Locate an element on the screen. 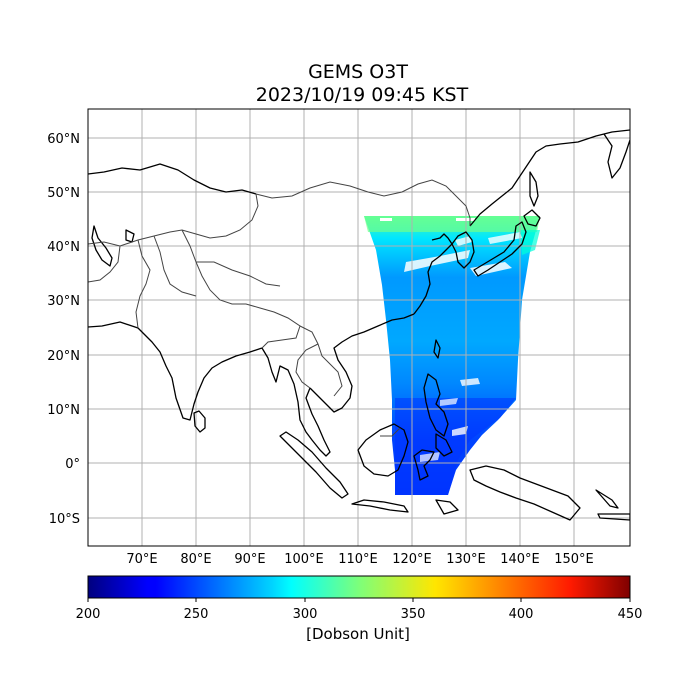 The width and height of the screenshot is (700, 700). colorbar: 200 250 300 350 400 450 [Dobson Unit] is located at coordinates (359, 609).